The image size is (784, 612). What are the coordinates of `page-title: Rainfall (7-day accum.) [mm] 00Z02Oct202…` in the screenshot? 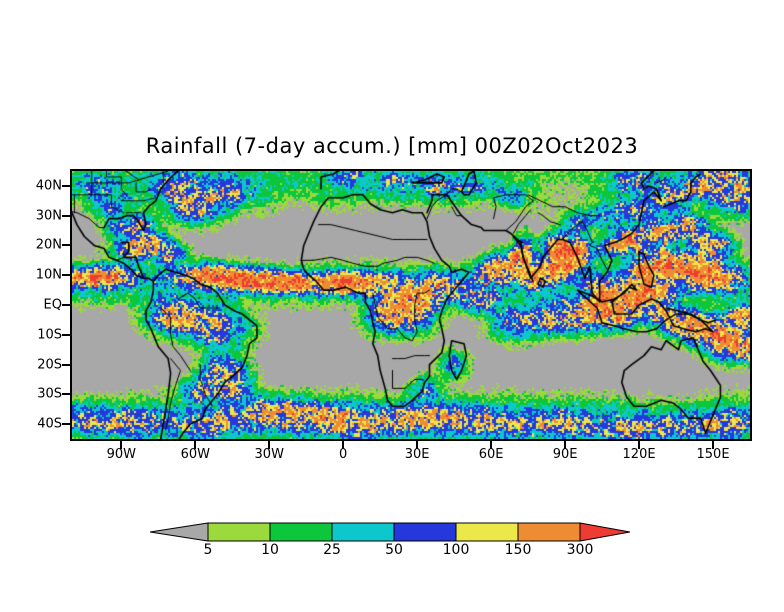 It's located at (392, 146).